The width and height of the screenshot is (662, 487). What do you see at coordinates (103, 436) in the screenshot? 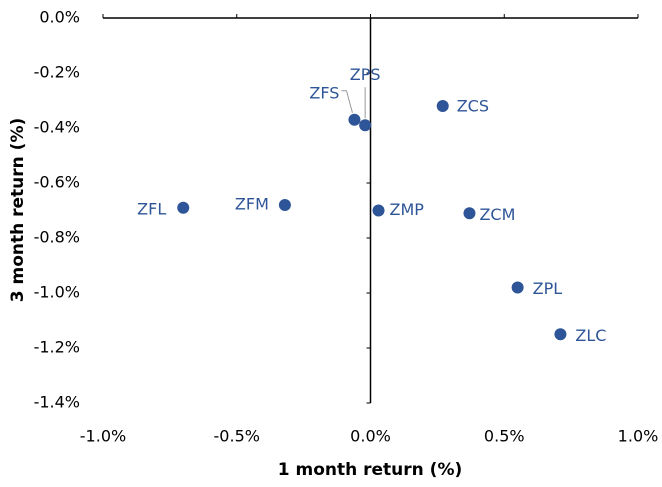
I see `x-tick-label: -1.0%` at bounding box center [103, 436].